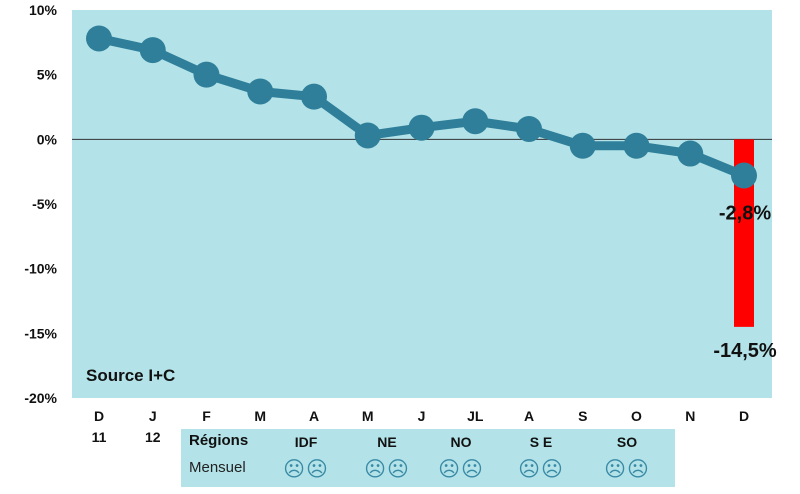 The image size is (800, 494). Describe the element at coordinates (47, 139) in the screenshot. I see `y-tick-label: 0%` at that location.